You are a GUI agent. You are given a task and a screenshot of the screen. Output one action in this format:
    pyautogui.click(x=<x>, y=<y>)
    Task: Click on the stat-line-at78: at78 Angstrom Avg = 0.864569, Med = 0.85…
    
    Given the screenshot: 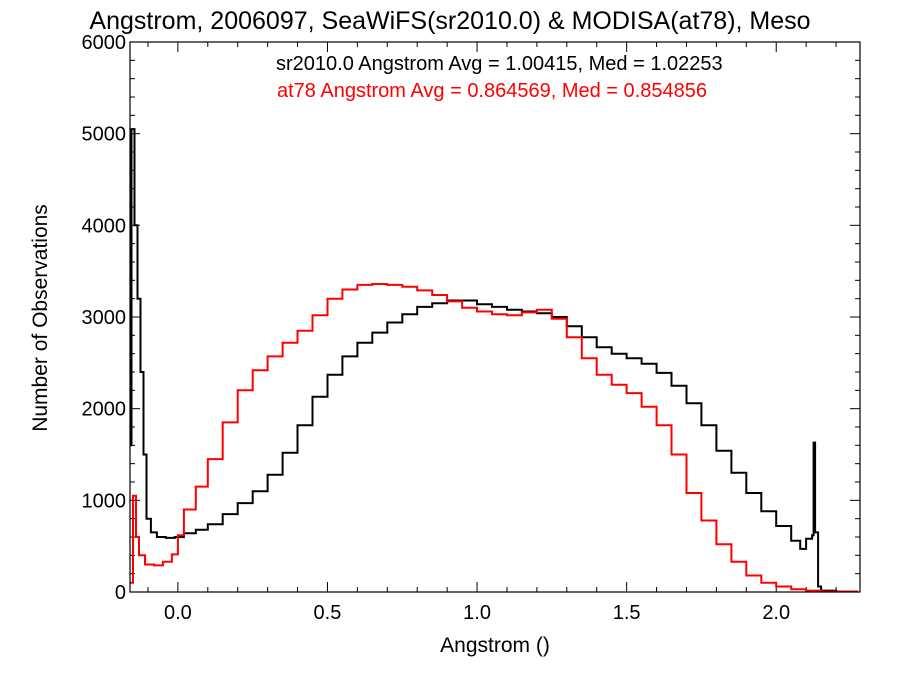 What is the action you would take?
    pyautogui.click(x=492, y=91)
    